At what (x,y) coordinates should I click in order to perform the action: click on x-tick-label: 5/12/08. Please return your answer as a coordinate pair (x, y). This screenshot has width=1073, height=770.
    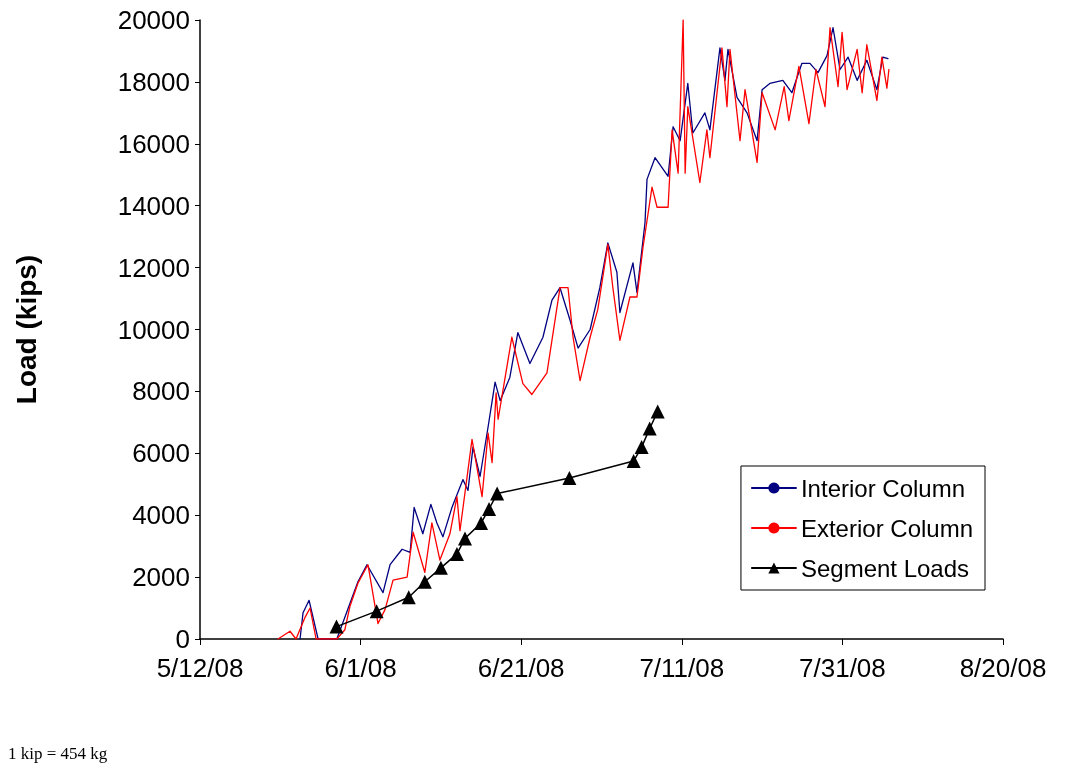
    Looking at the image, I should click on (200, 668).